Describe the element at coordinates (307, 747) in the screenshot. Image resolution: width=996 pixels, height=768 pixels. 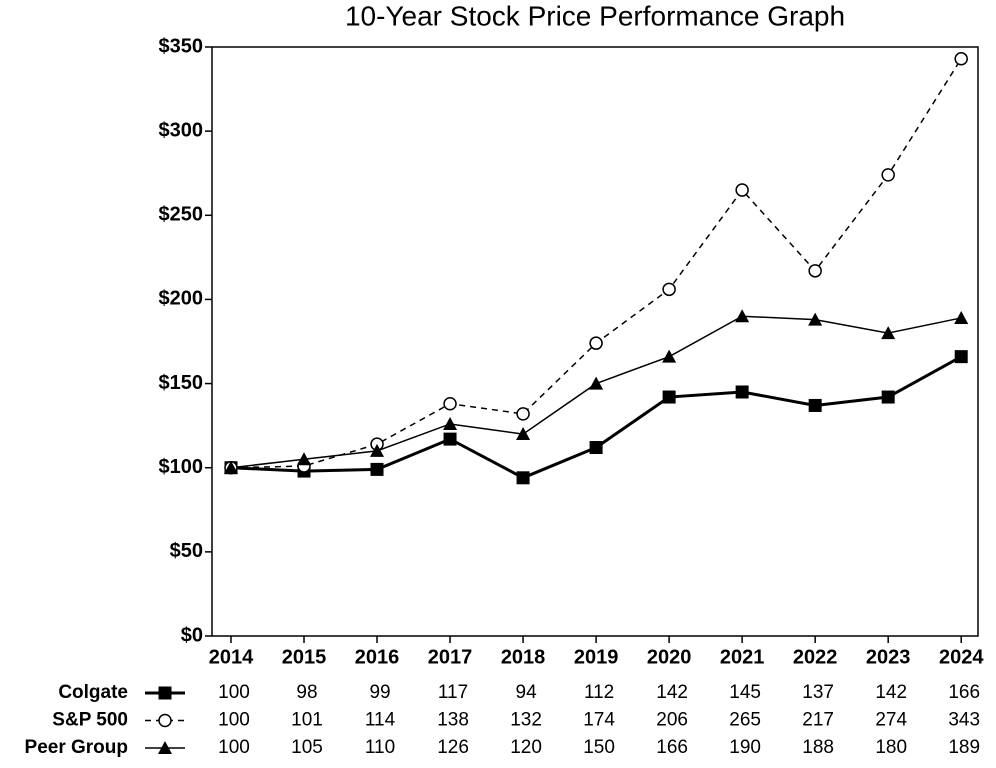
I see `table-value: 105` at that location.